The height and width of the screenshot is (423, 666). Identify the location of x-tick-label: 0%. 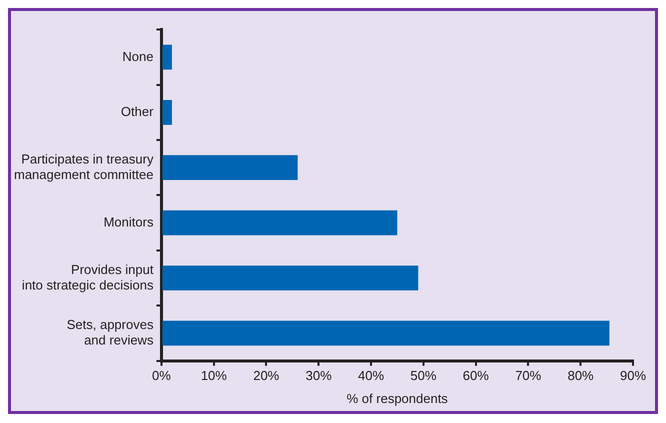
(162, 376).